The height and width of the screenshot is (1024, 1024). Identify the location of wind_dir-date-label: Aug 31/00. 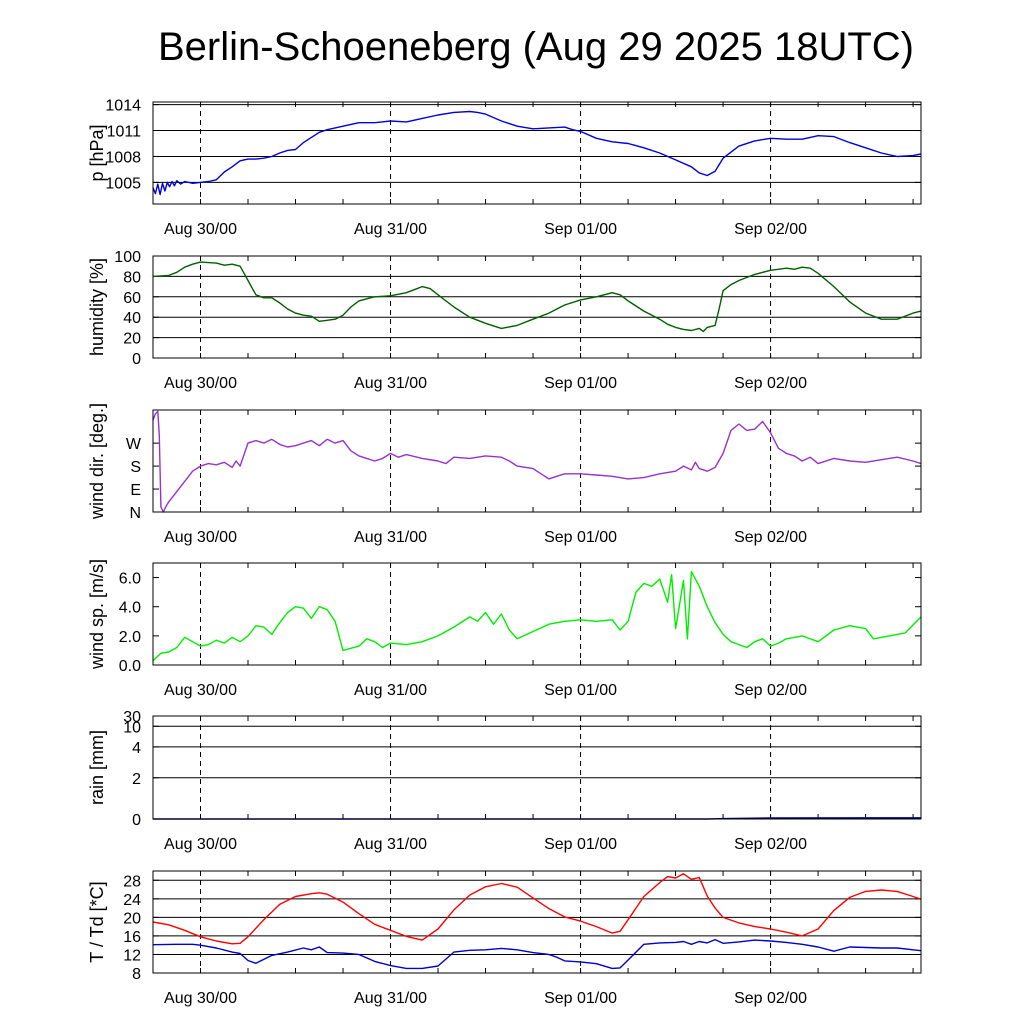
(390, 537).